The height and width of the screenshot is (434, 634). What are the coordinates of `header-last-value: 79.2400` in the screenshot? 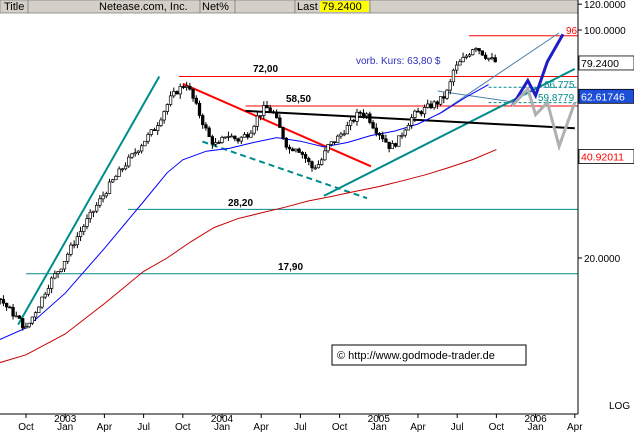 It's located at (342, 7).